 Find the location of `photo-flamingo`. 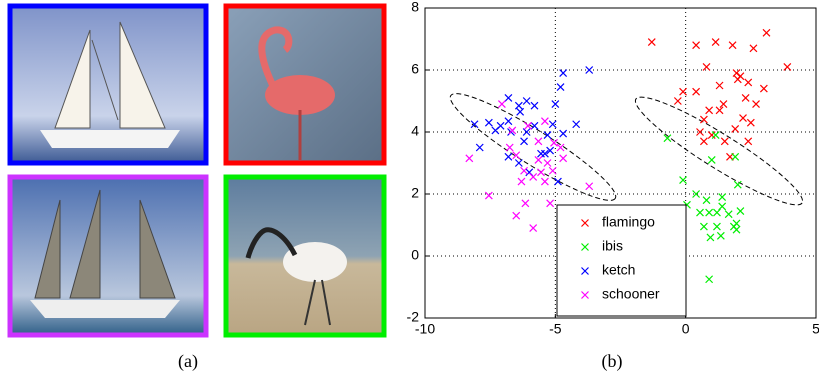

photo-flamingo is located at coordinates (305, 84).